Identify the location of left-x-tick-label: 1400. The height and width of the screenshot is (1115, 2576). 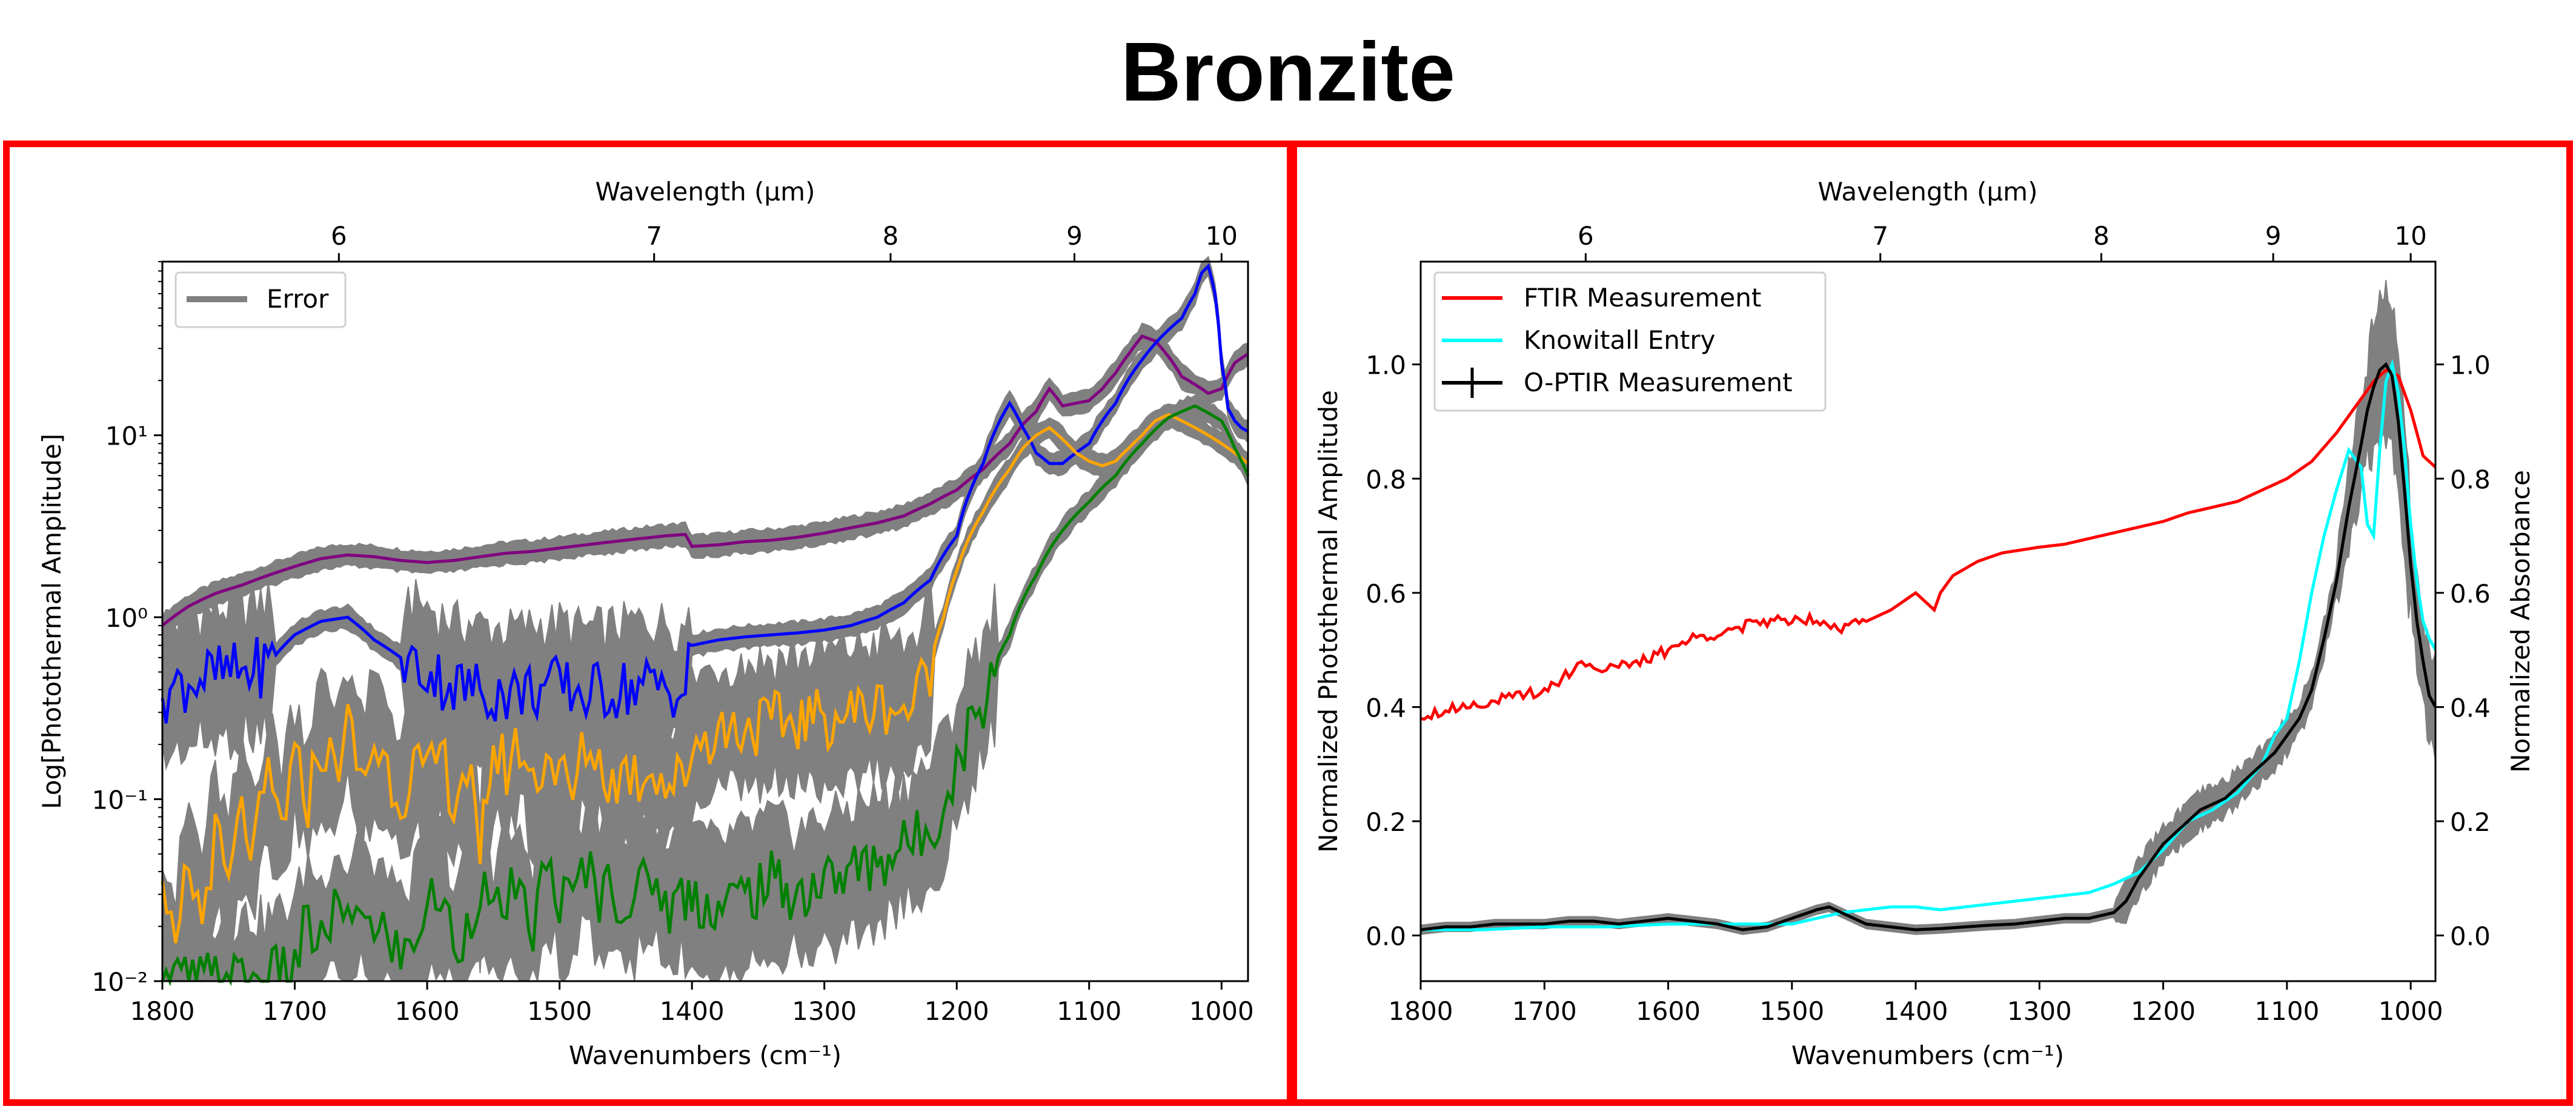
(692, 1011).